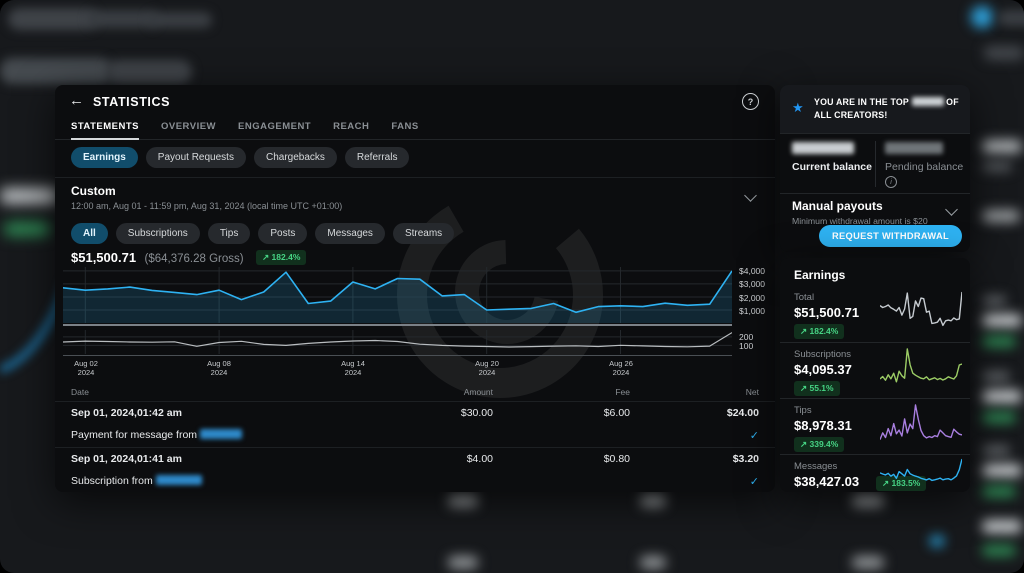 Image resolution: width=1024 pixels, height=573 pixels. I want to click on period-label: Custom, so click(93, 191).